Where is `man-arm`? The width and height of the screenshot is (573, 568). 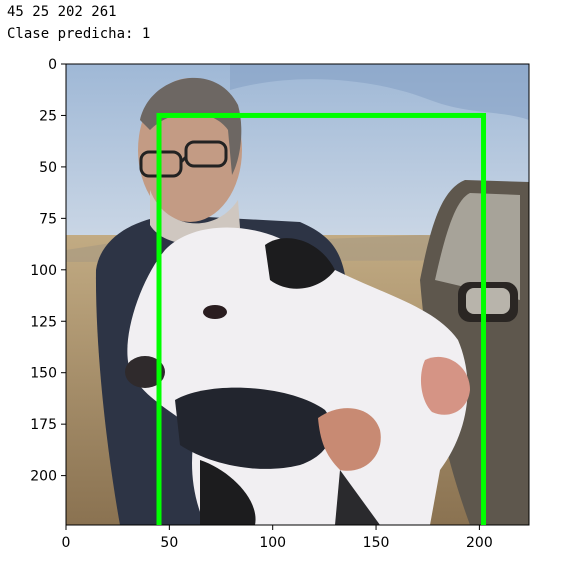 man-arm is located at coordinates (253, 428).